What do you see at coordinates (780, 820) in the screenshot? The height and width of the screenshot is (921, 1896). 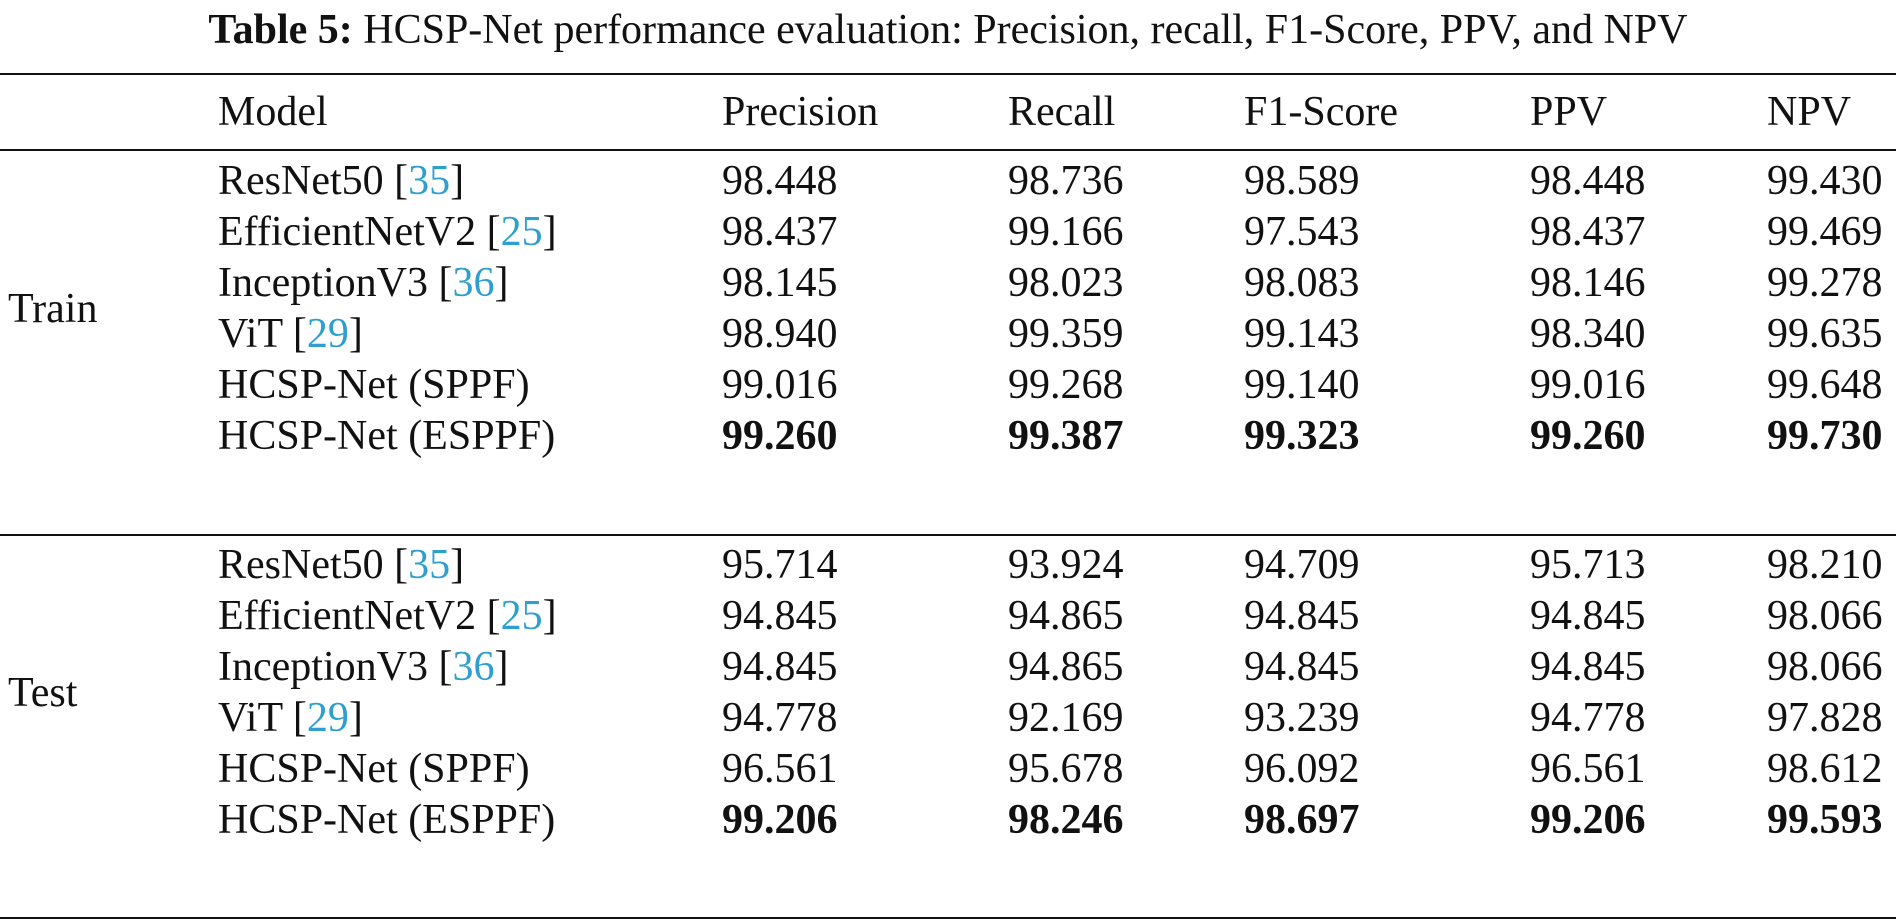 I see `cell-precision: 99.206` at bounding box center [780, 820].